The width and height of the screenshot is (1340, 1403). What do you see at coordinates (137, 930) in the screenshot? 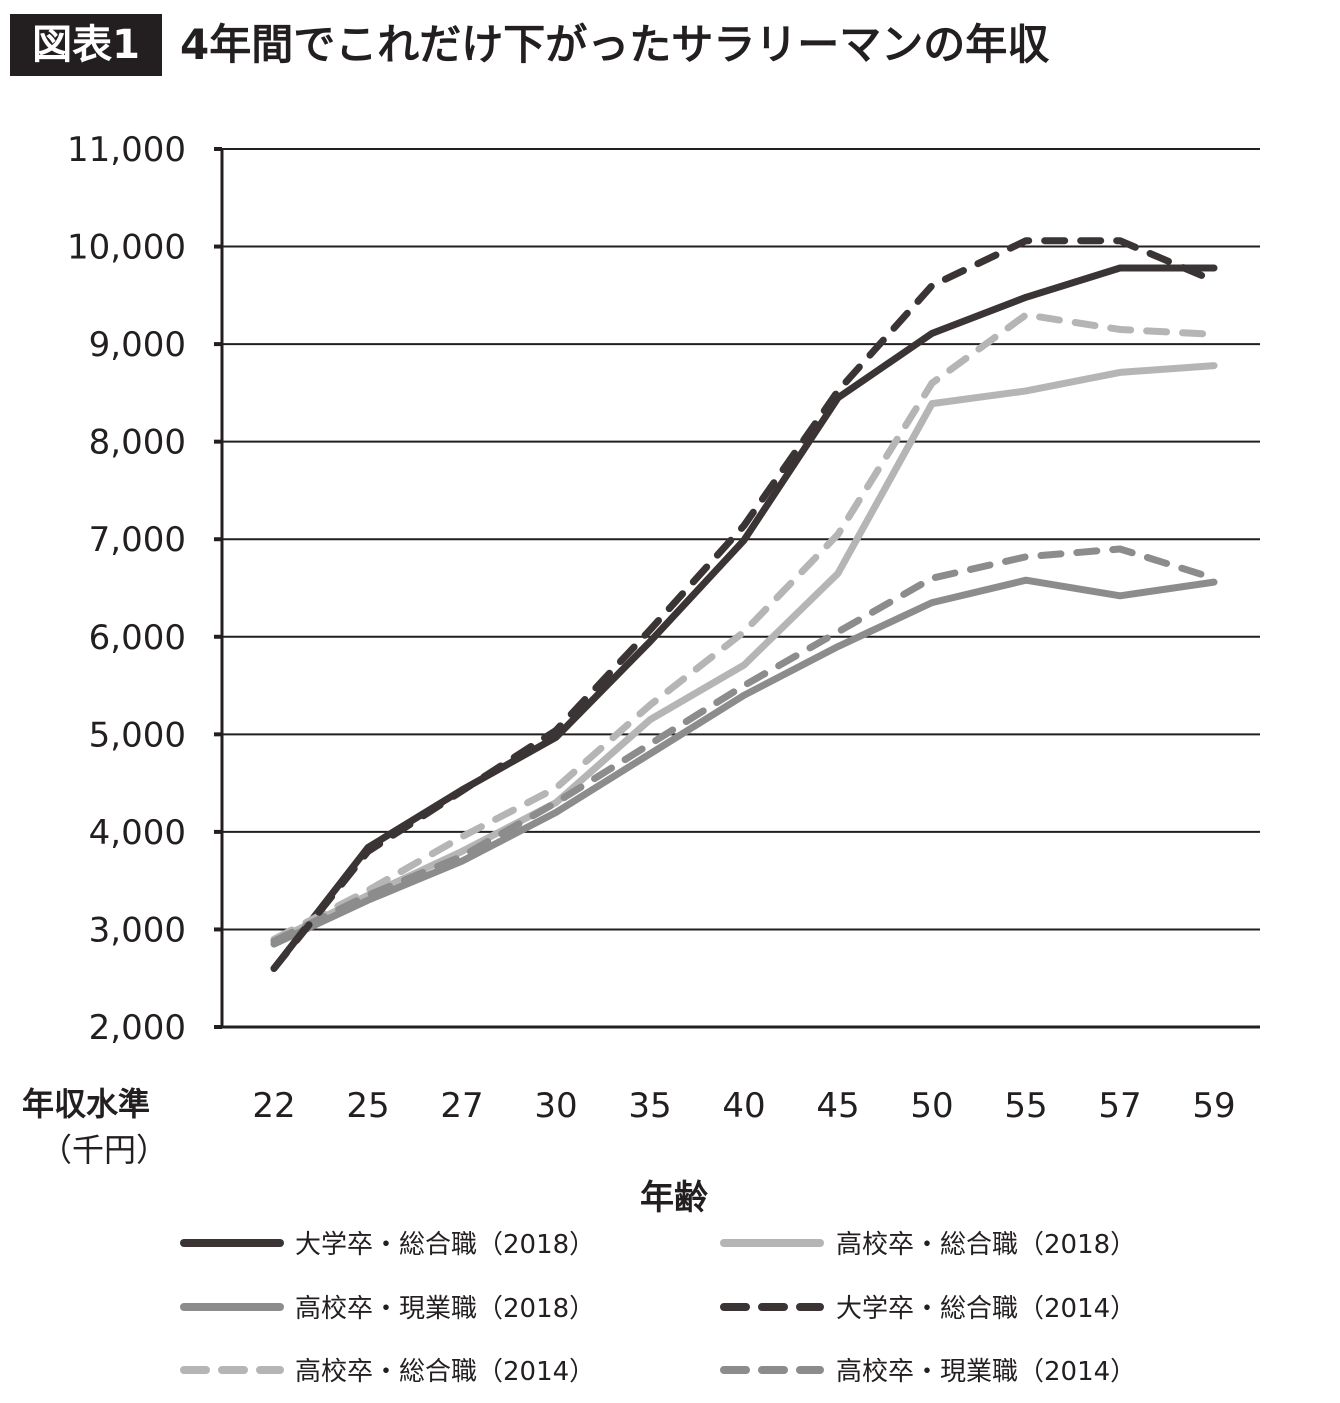
I see `y-tick-label: 3,000` at bounding box center [137, 930].